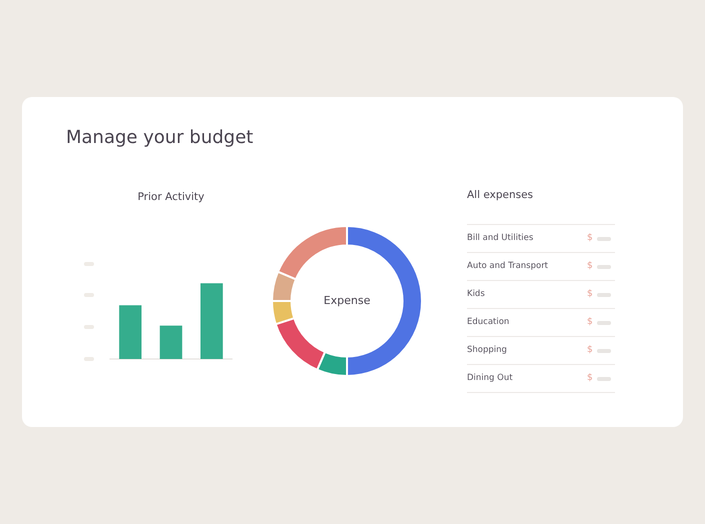 The image size is (705, 524). I want to click on chart-title: Prior Activity, so click(171, 197).